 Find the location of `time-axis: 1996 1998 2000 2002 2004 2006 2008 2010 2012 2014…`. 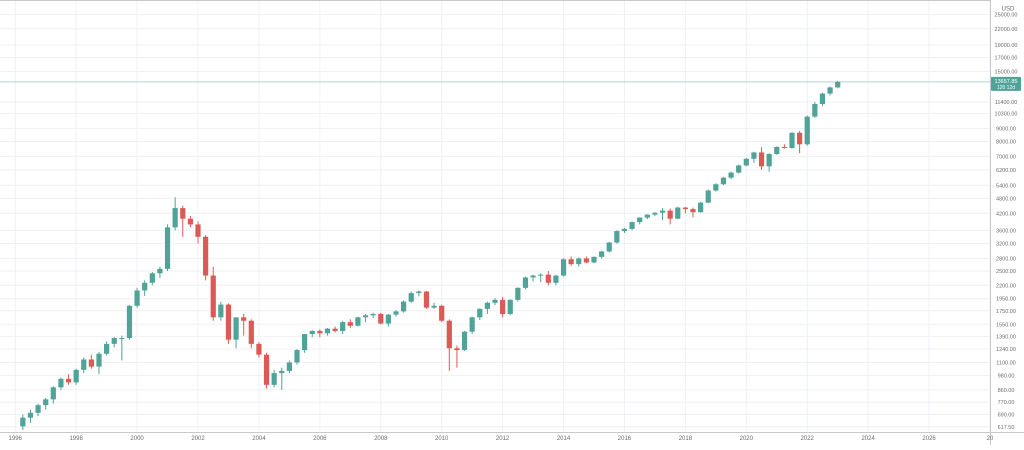

time-axis: 1996 1998 2000 2002 2004 2006 2008 2010 2012 2014… is located at coordinates (501, 439).